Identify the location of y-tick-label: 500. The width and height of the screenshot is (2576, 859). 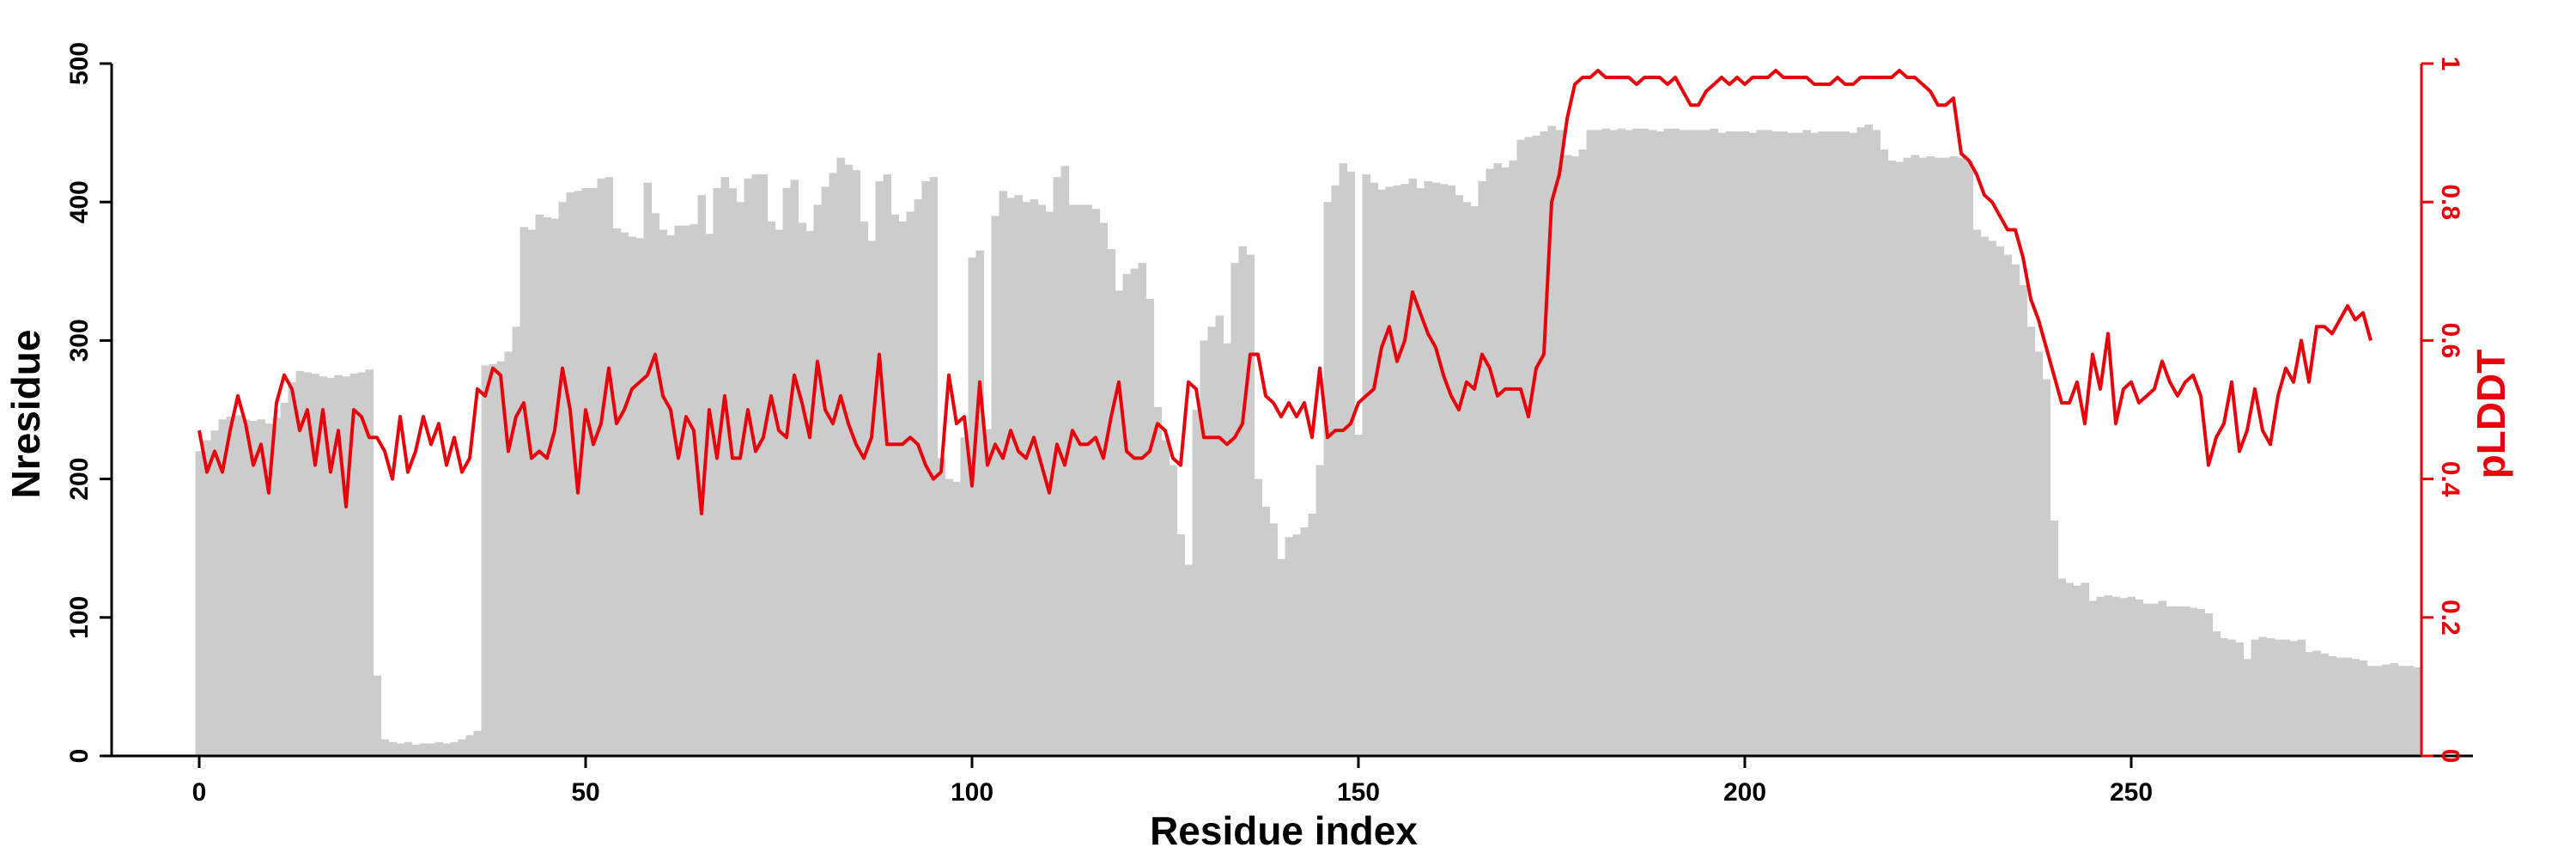
(79, 64).